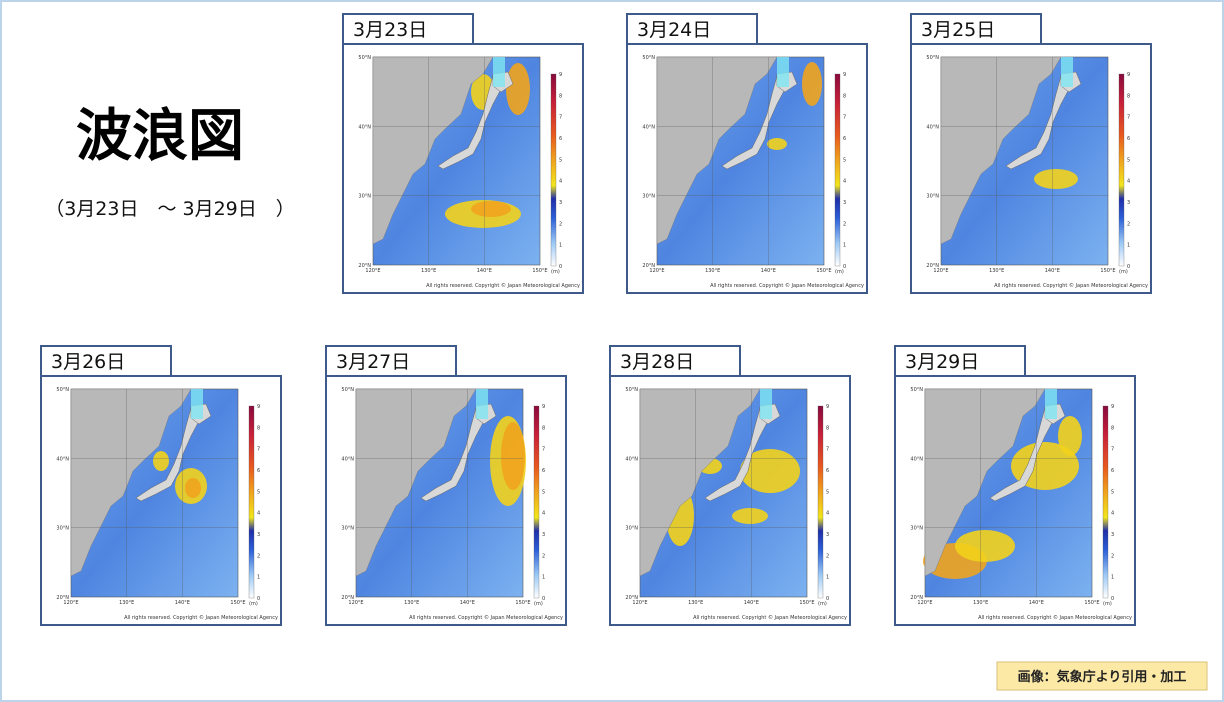 This screenshot has width=1224, height=702. Describe the element at coordinates (170, 209) in the screenshot. I see `subtitle: （3月23日 ～ 3月29日 ）` at that location.